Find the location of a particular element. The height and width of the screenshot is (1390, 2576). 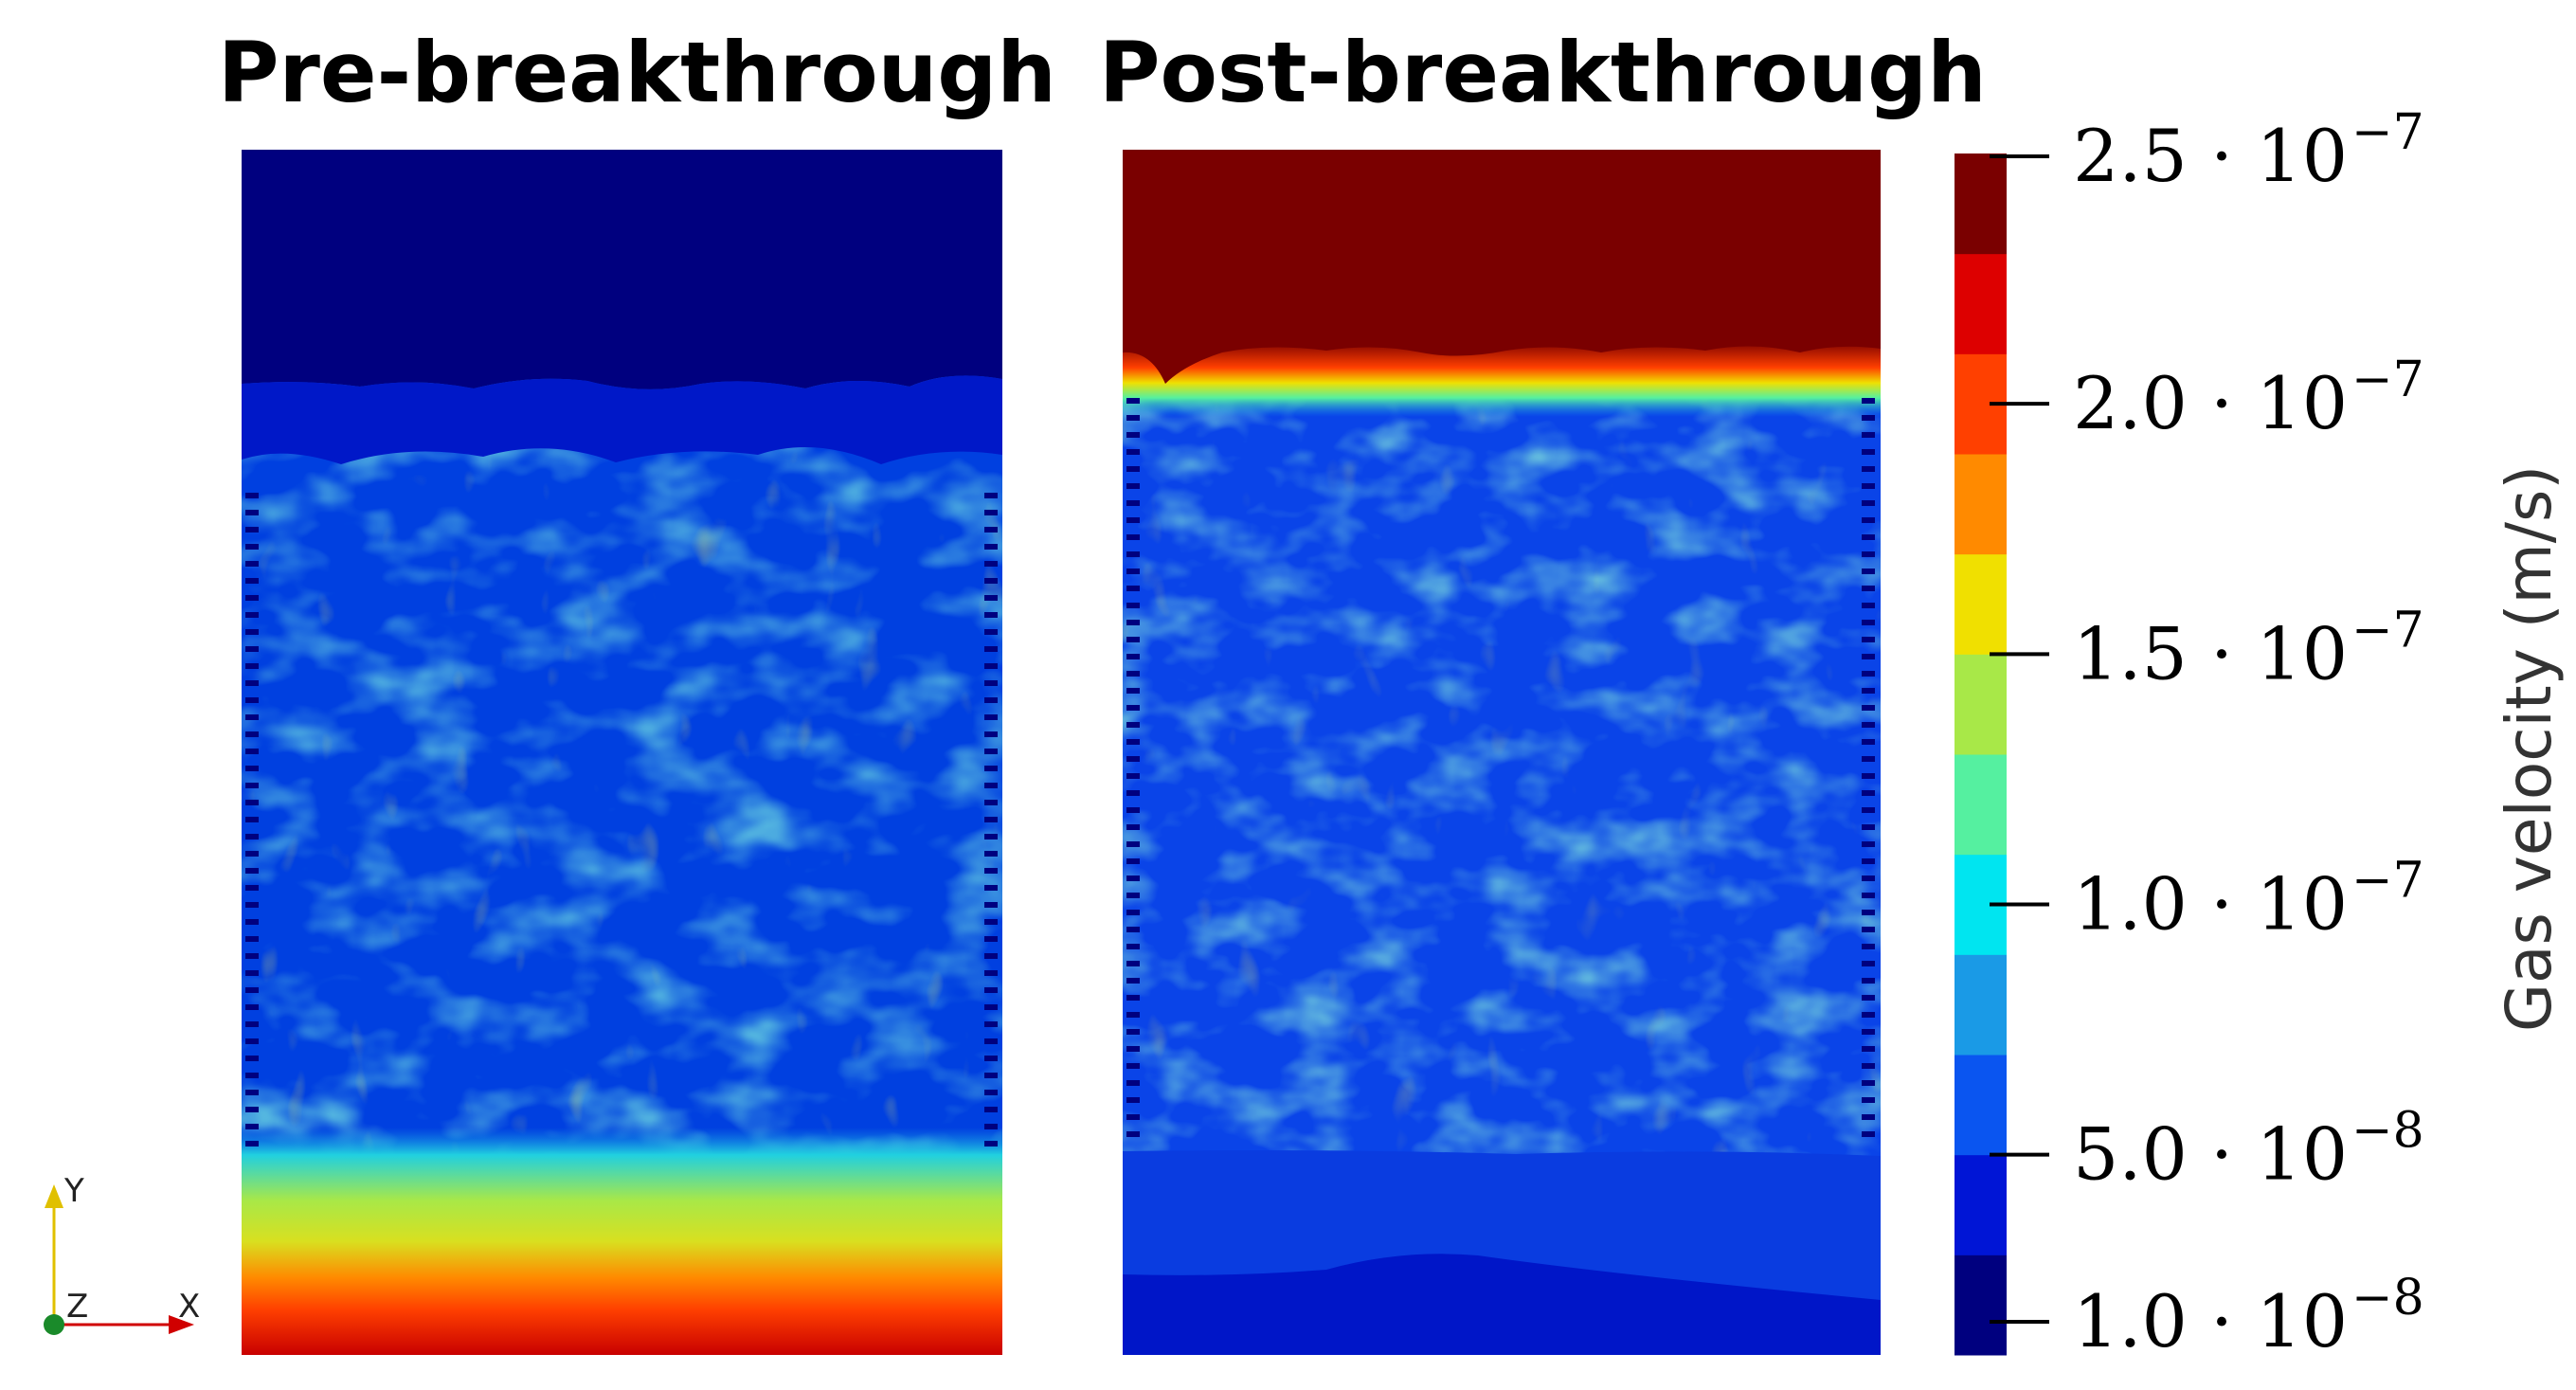

colorbar-tick-label: 2.0 · 10⁻⁷ is located at coordinates (2248, 398).